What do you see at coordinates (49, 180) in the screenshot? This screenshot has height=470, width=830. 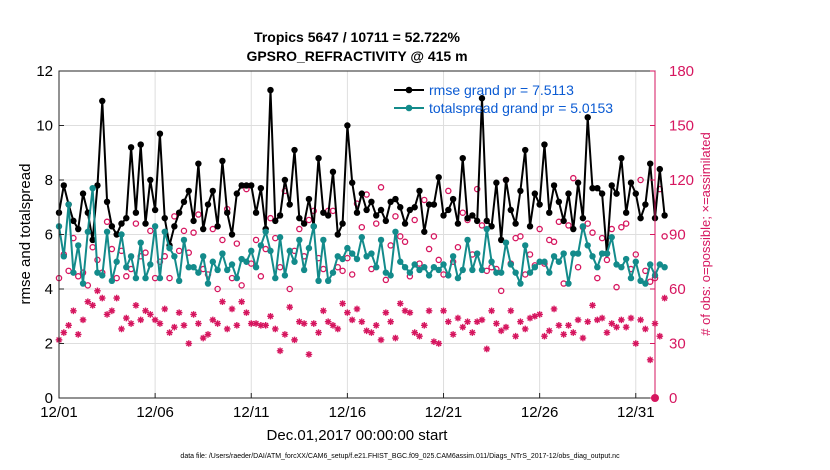 I see `y-left-tick-label: 8` at bounding box center [49, 180].